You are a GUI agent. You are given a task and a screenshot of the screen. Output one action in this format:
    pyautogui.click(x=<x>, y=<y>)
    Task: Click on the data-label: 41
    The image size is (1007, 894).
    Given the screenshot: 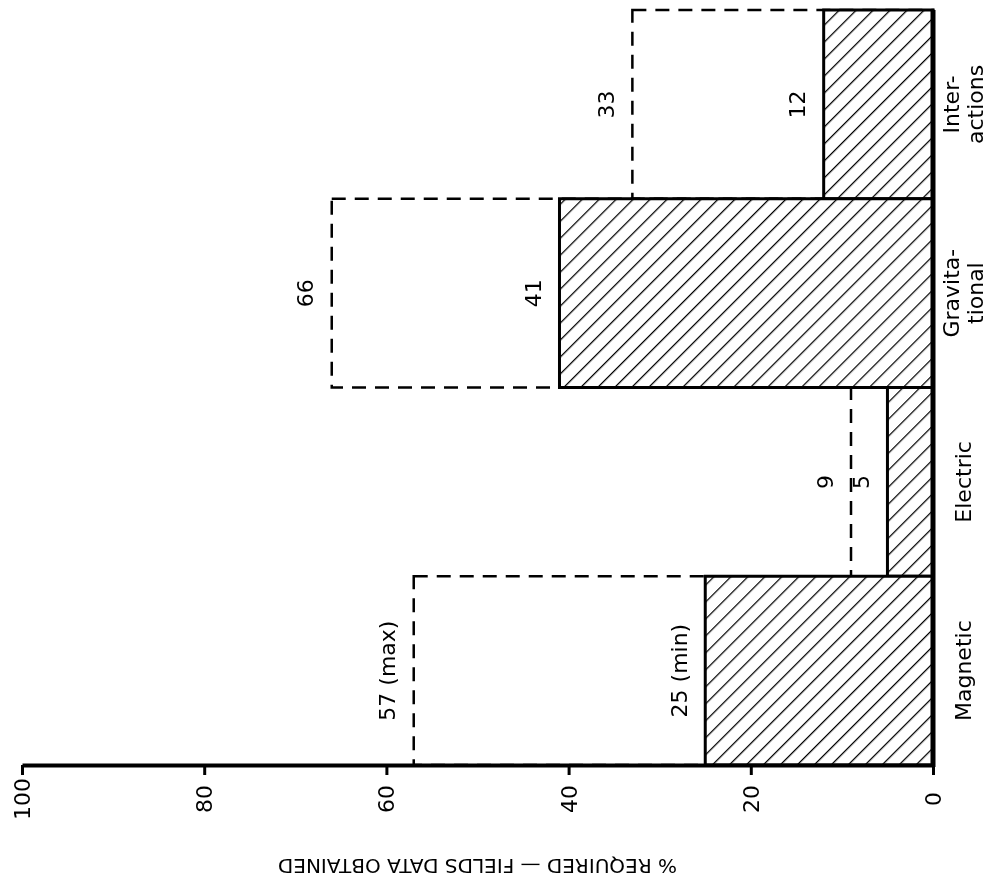 What is the action you would take?
    pyautogui.click(x=533, y=293)
    